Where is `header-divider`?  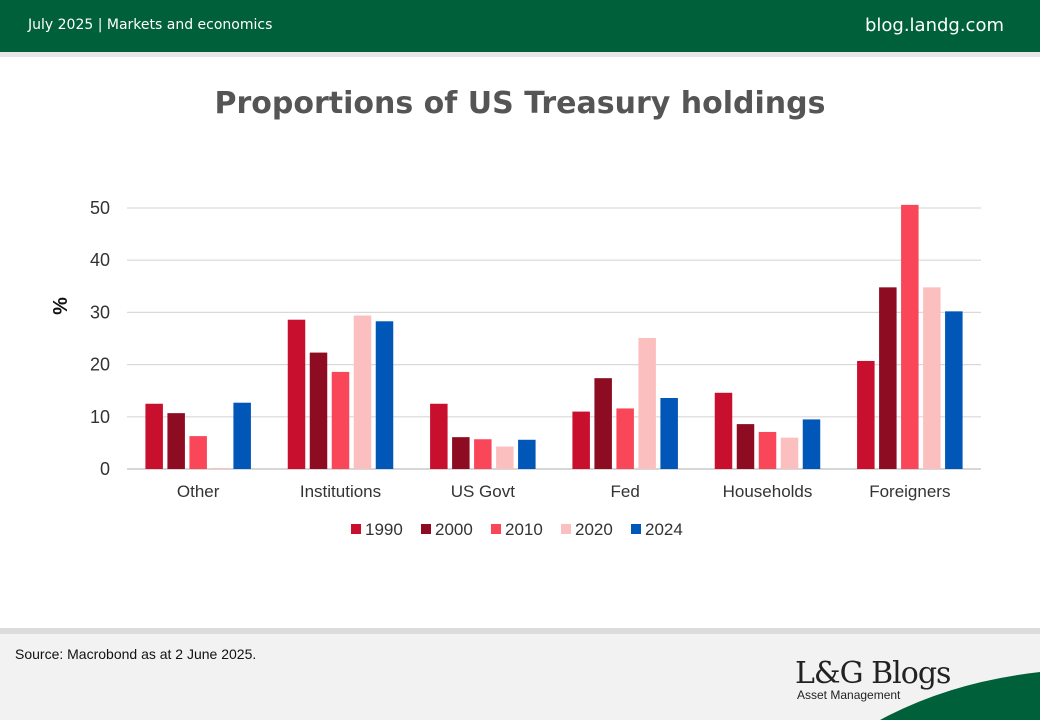
header-divider is located at coordinates (520, 54).